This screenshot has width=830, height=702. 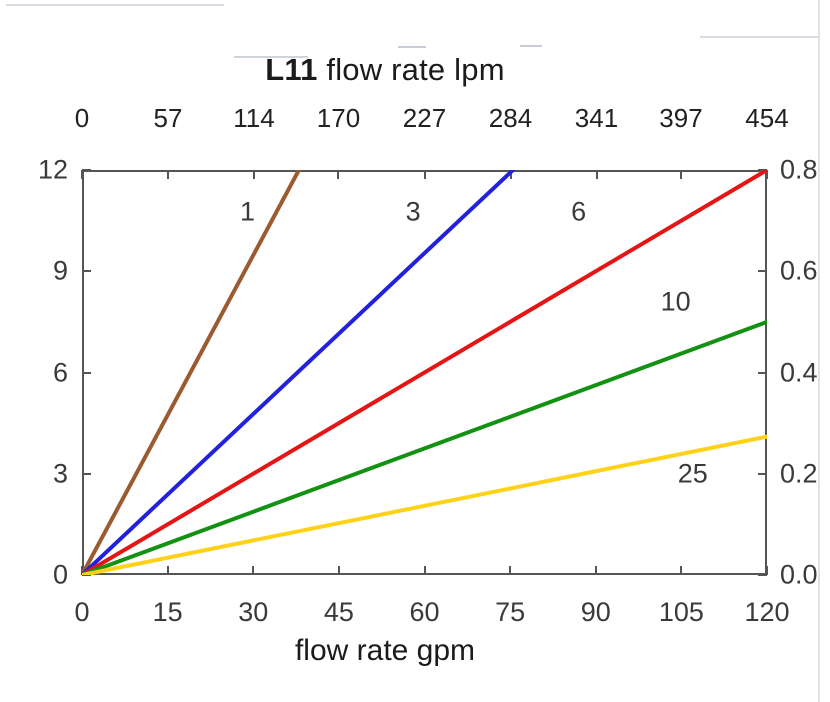 I want to click on scan-artifact-title-underline, so click(x=271, y=57).